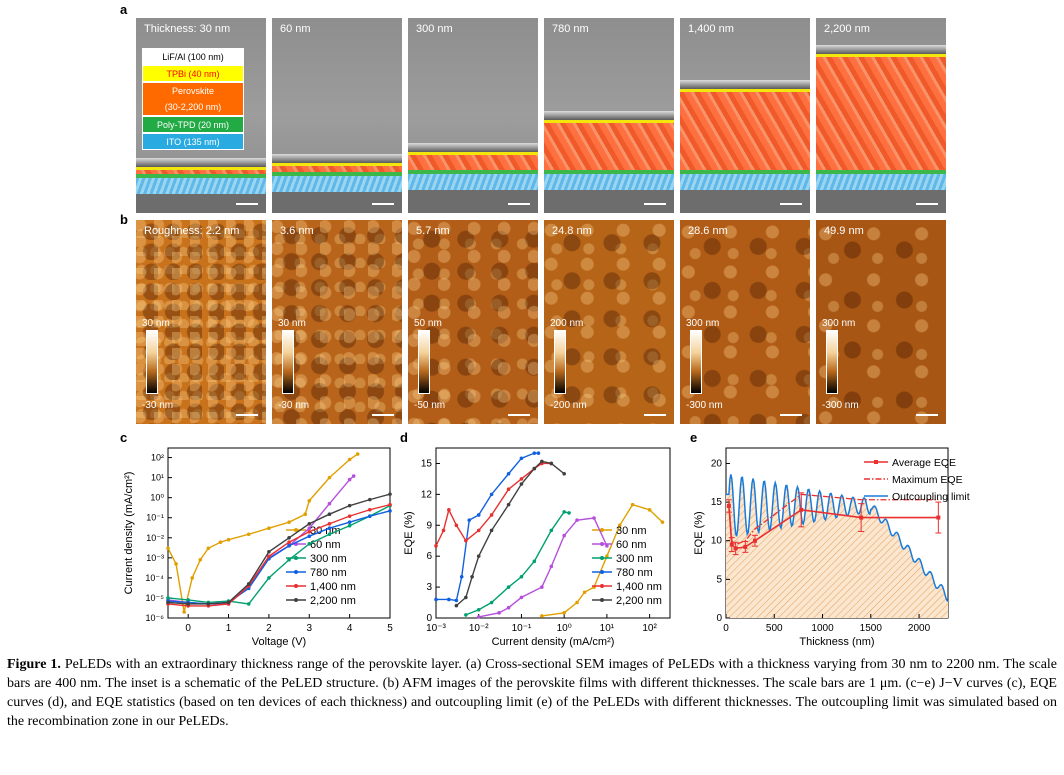 The height and width of the screenshot is (775, 1064). What do you see at coordinates (924, 463) in the screenshot?
I see `legend-label: Average EQE` at bounding box center [924, 463].